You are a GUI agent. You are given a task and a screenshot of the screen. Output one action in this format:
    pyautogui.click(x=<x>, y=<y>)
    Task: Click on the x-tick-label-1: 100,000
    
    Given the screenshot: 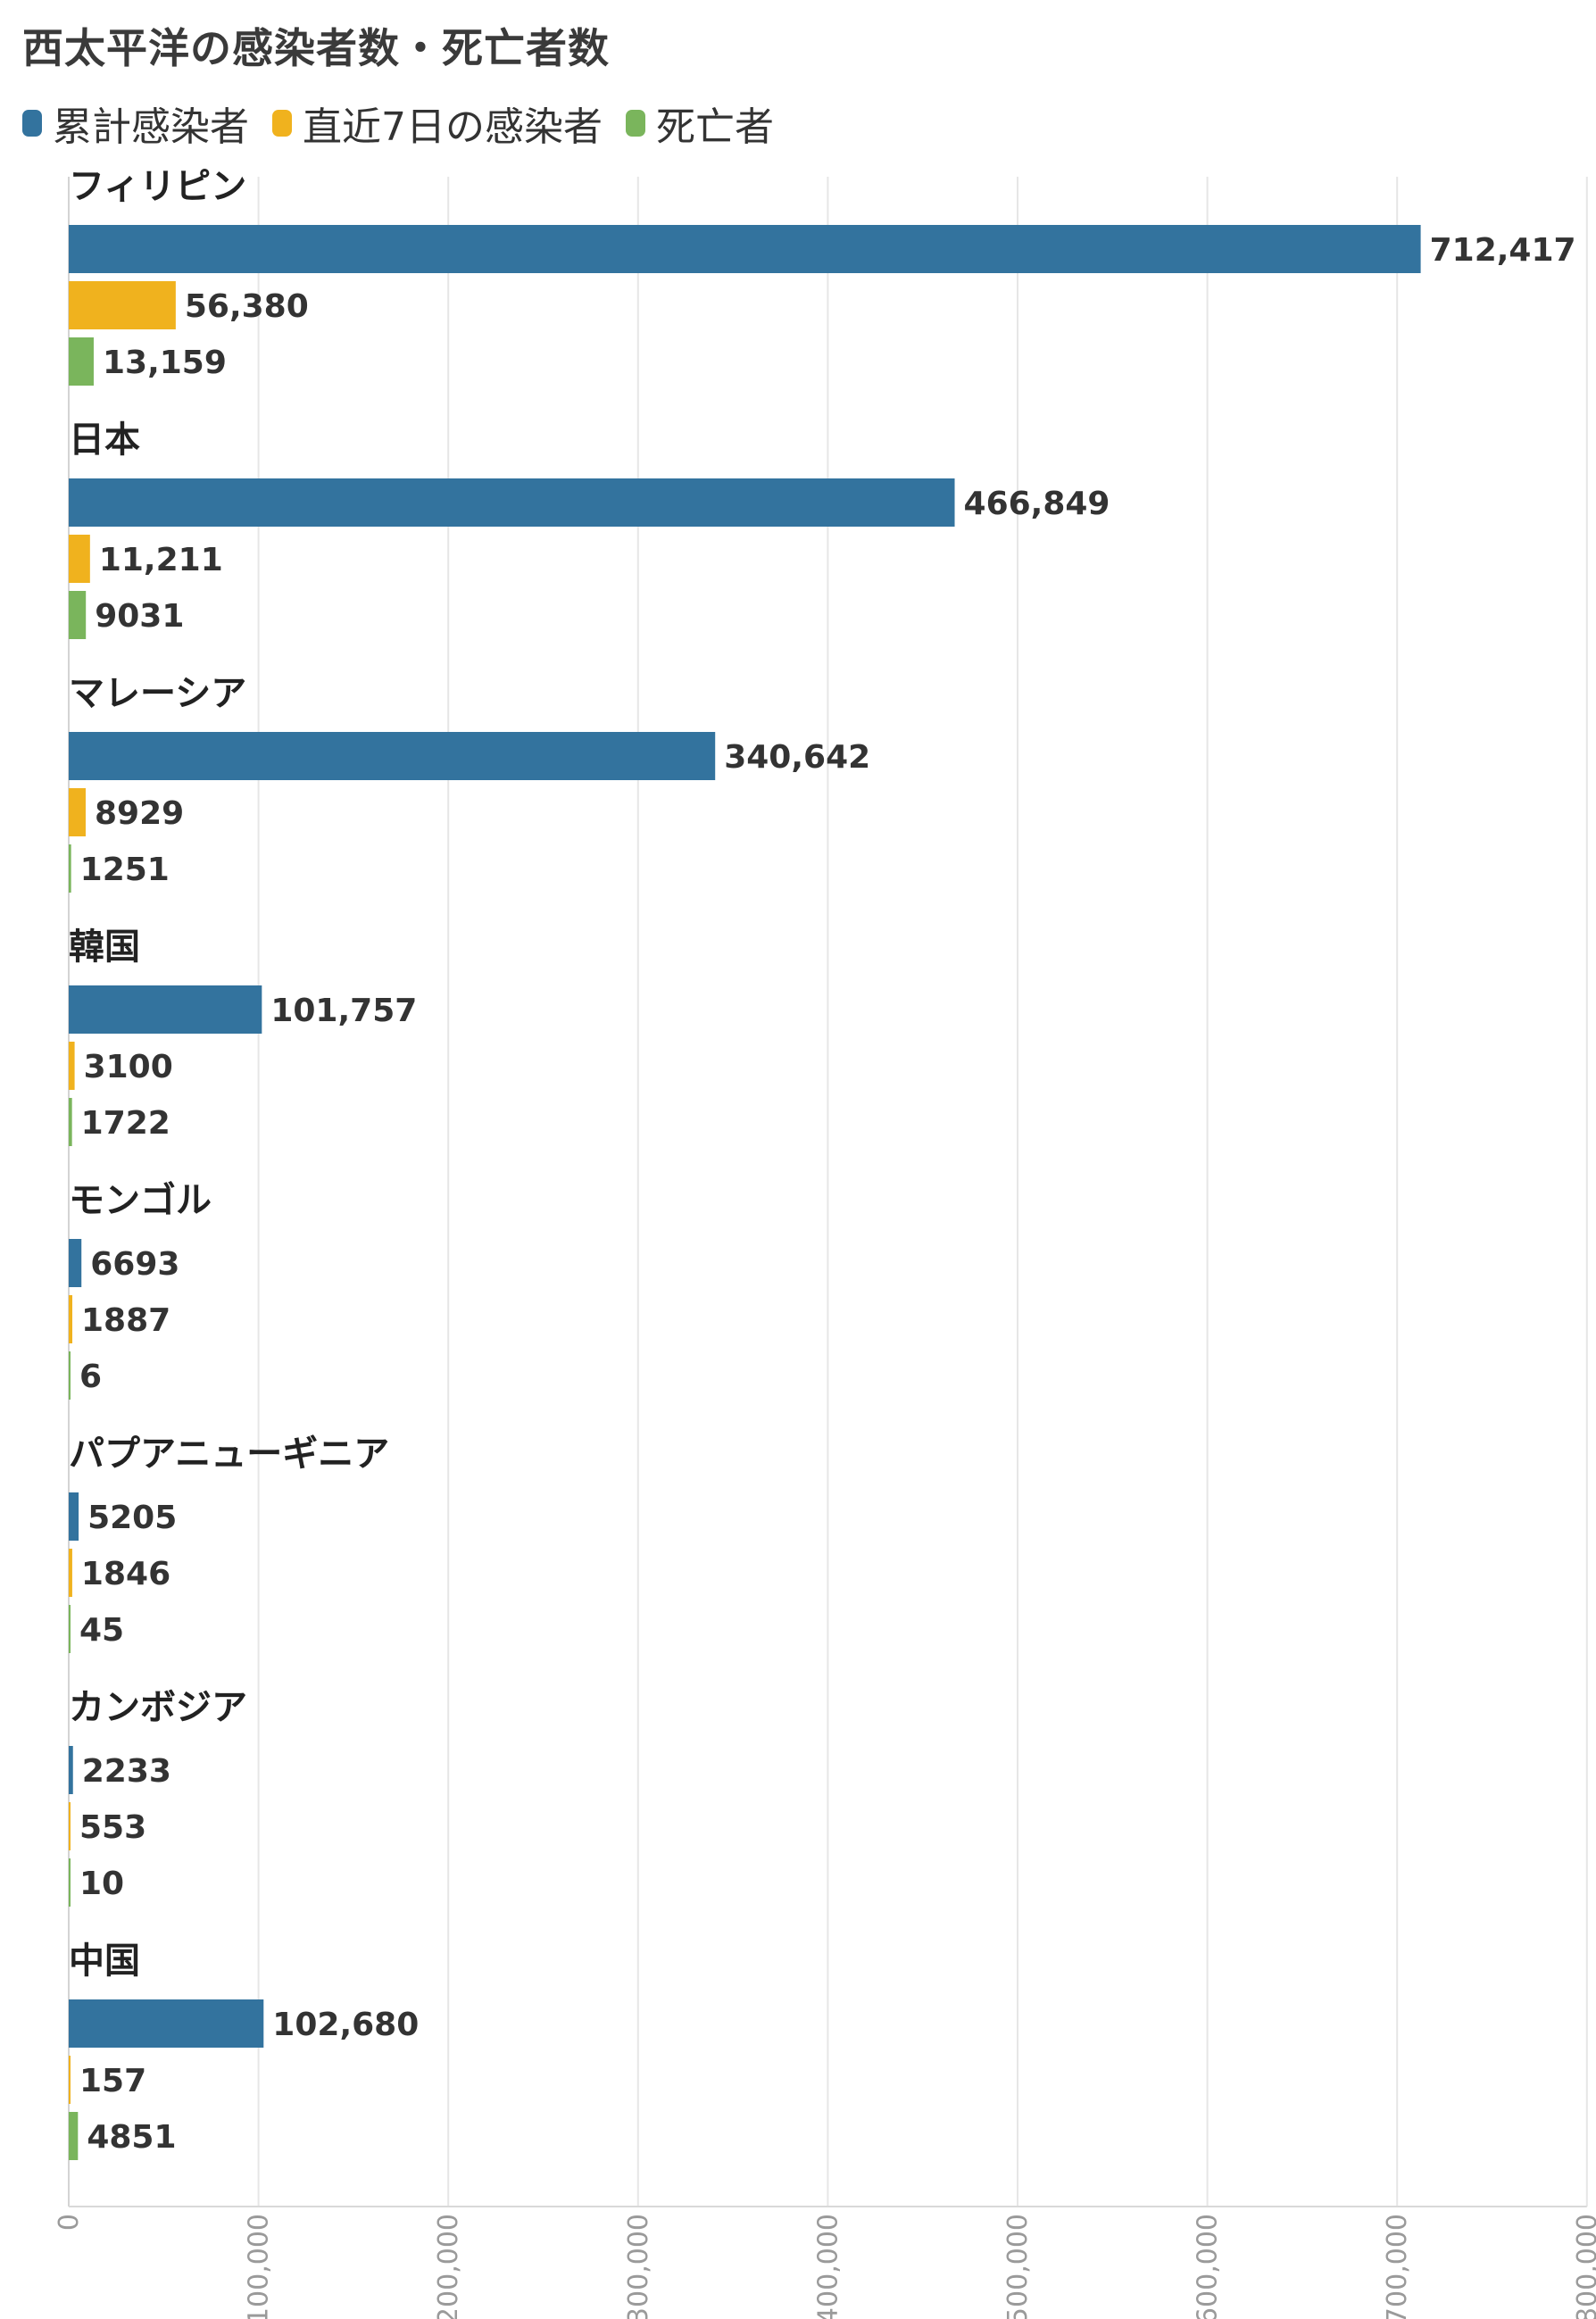 What is the action you would take?
    pyautogui.click(x=259, y=2266)
    